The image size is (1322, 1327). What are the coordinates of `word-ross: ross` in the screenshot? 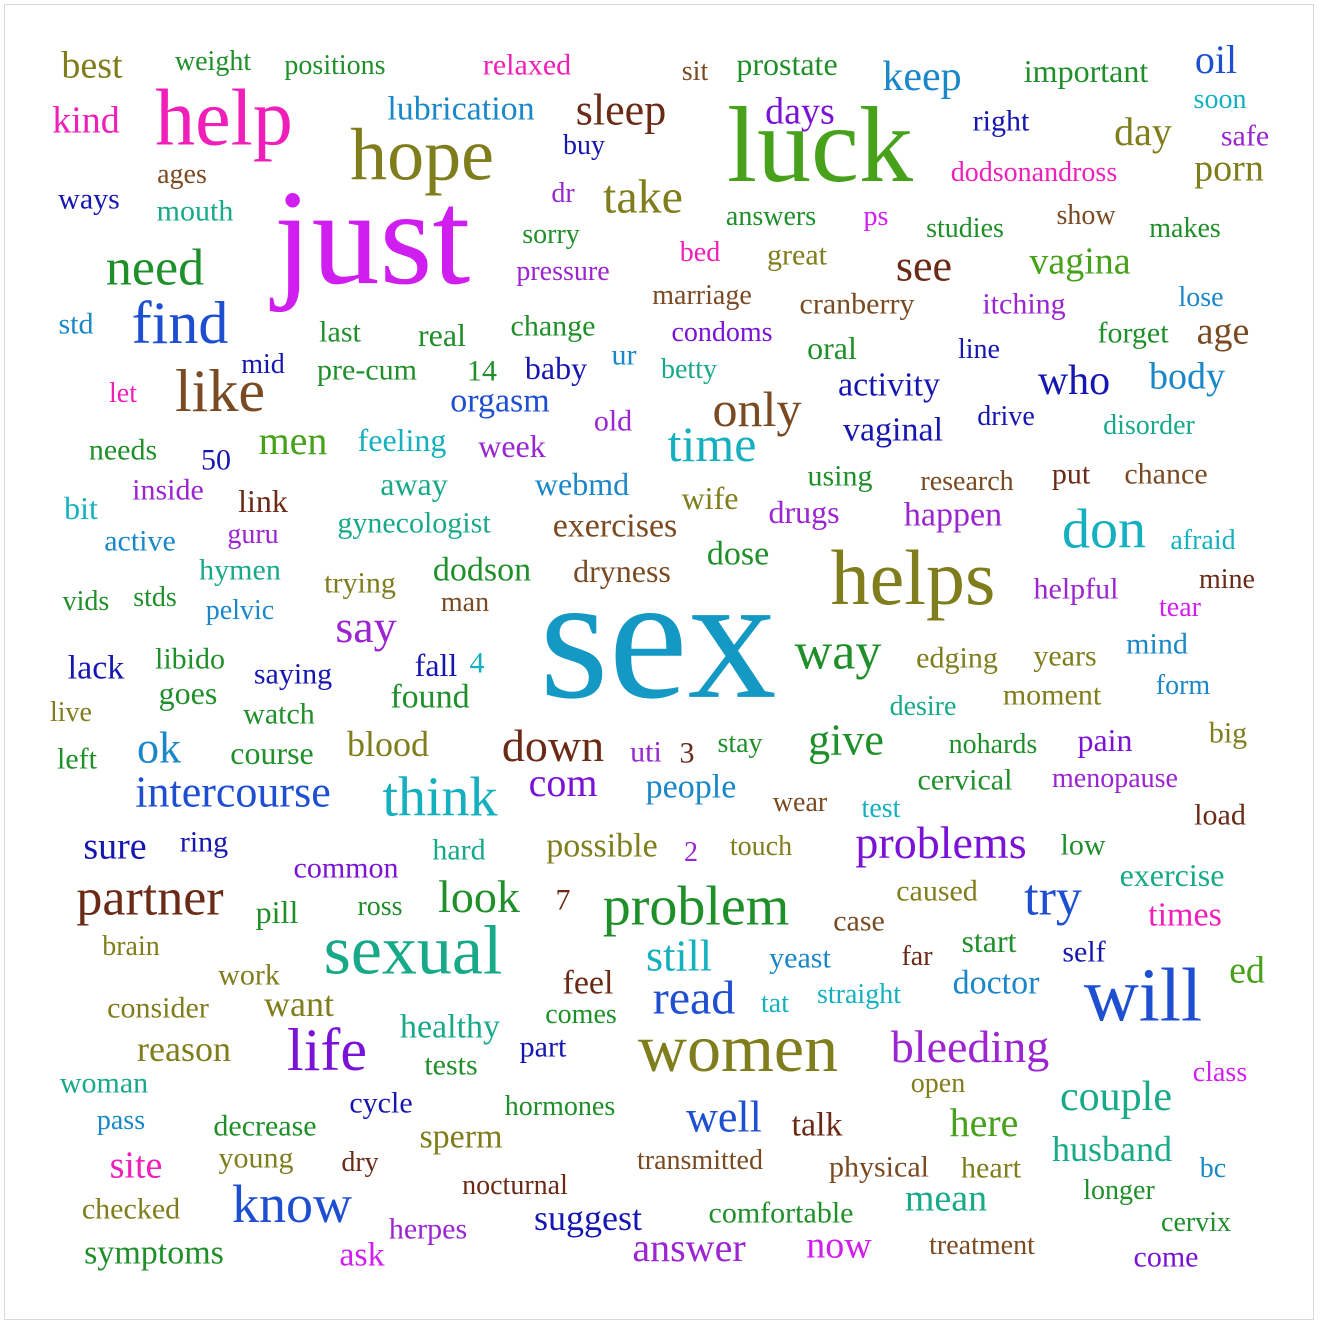 It's located at (380, 906).